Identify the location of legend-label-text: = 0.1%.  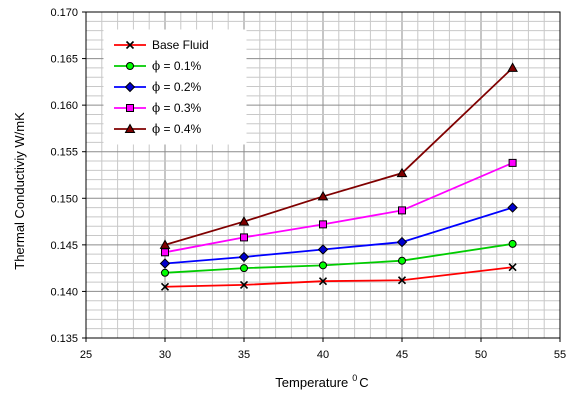
(180, 66).